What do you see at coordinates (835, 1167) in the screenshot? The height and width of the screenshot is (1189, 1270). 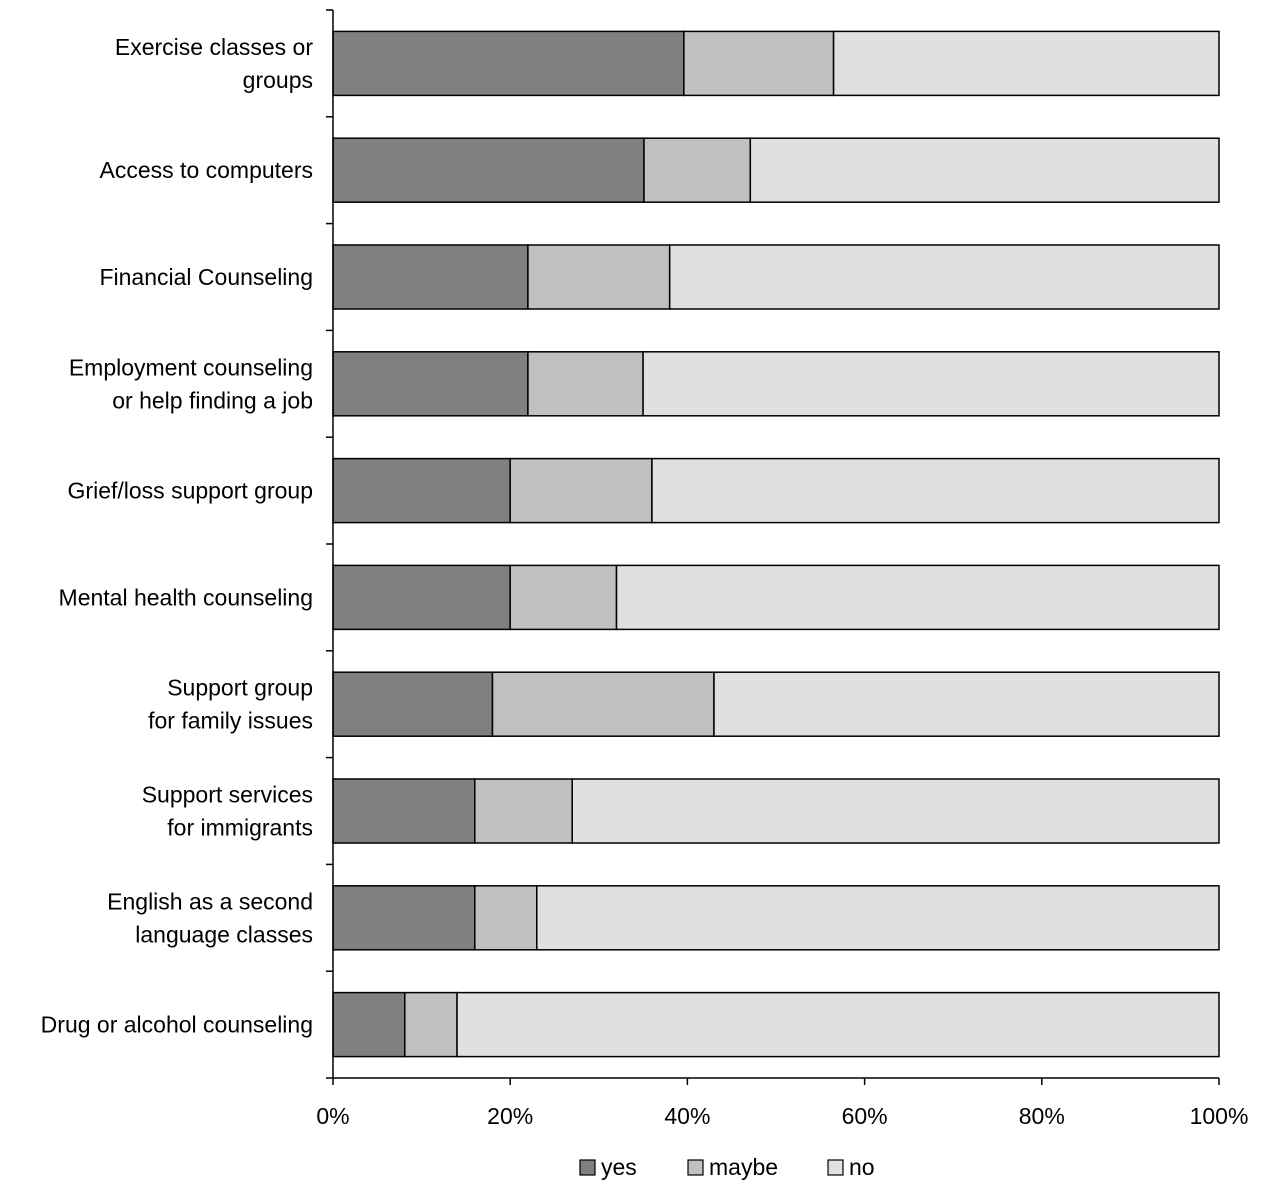 I see `legend-swatch-no` at bounding box center [835, 1167].